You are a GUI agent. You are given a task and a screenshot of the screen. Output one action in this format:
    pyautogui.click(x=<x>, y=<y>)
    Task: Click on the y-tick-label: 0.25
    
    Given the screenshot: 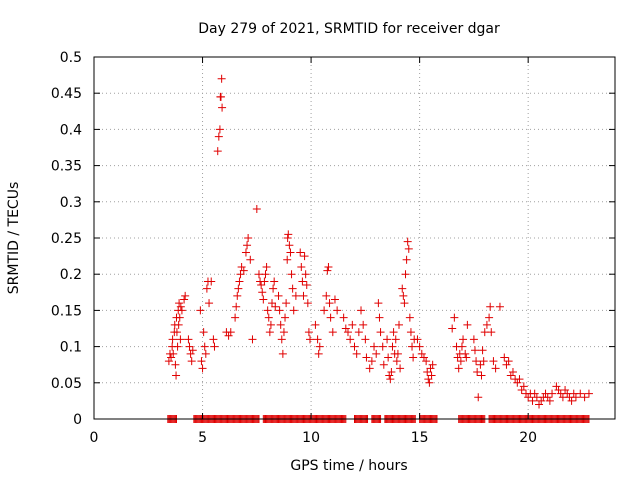 What is the action you would take?
    pyautogui.click(x=66, y=239)
    